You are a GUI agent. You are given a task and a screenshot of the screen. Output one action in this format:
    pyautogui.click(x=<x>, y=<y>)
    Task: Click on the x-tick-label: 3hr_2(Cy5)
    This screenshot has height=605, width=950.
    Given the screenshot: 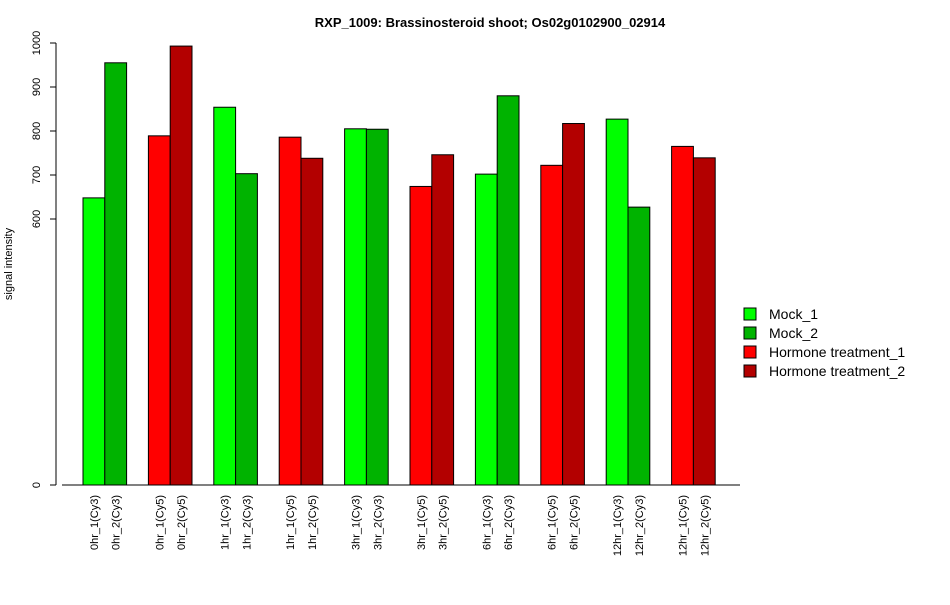 What is the action you would take?
    pyautogui.click(x=444, y=522)
    